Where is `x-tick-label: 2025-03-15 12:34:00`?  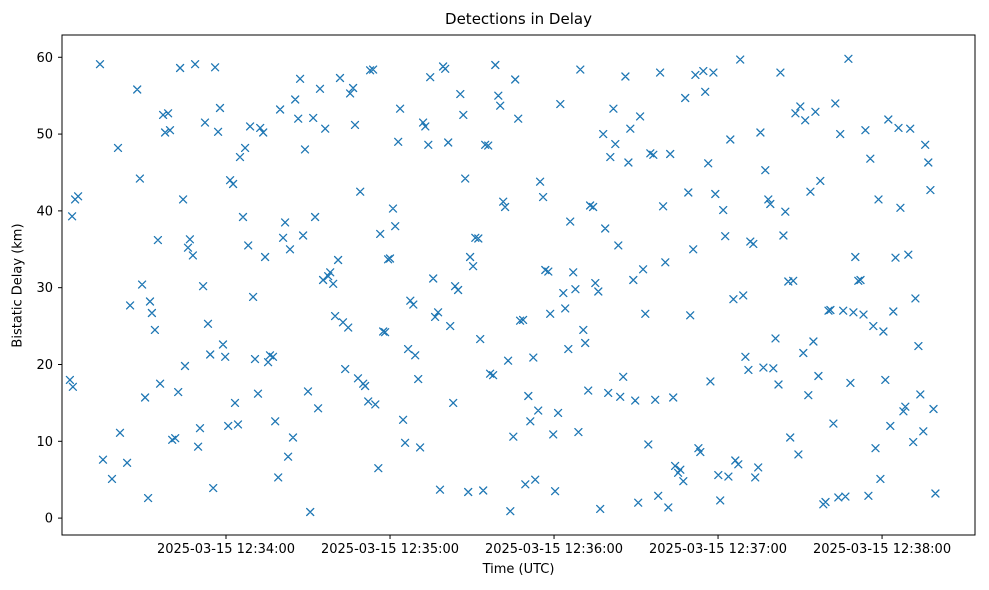 x-tick-label: 2025-03-15 12:34:00 is located at coordinates (226, 549).